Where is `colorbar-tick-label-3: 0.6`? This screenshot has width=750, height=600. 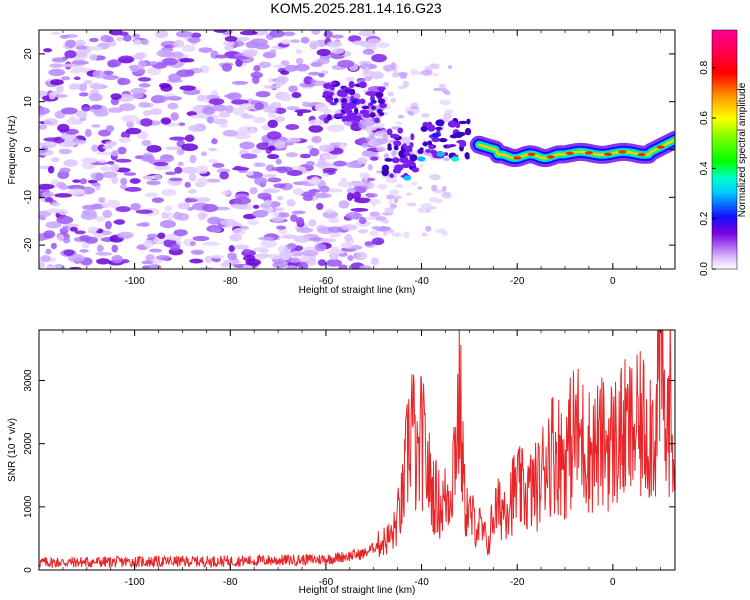 colorbar-tick-label-3: 0.6 is located at coordinates (704, 118).